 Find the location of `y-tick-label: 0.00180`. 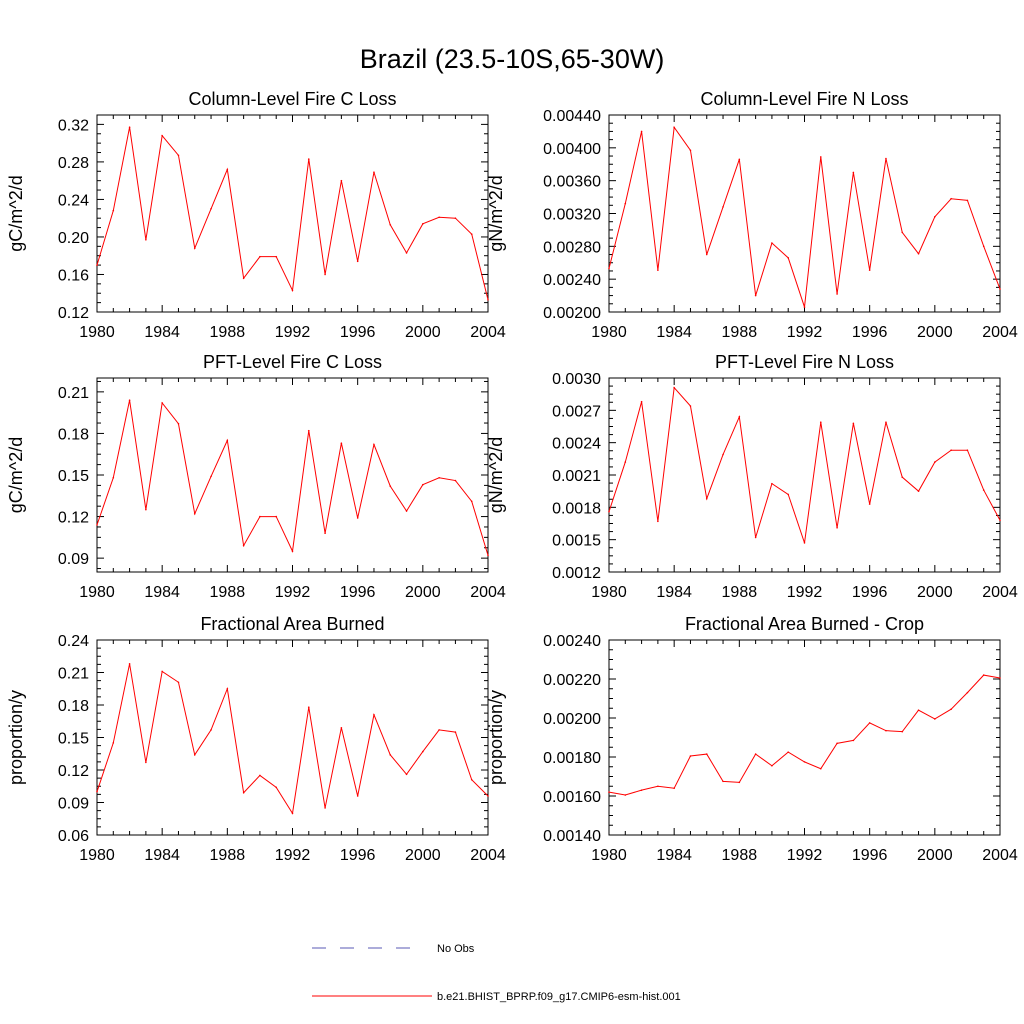

y-tick-label: 0.00180 is located at coordinates (572, 758).